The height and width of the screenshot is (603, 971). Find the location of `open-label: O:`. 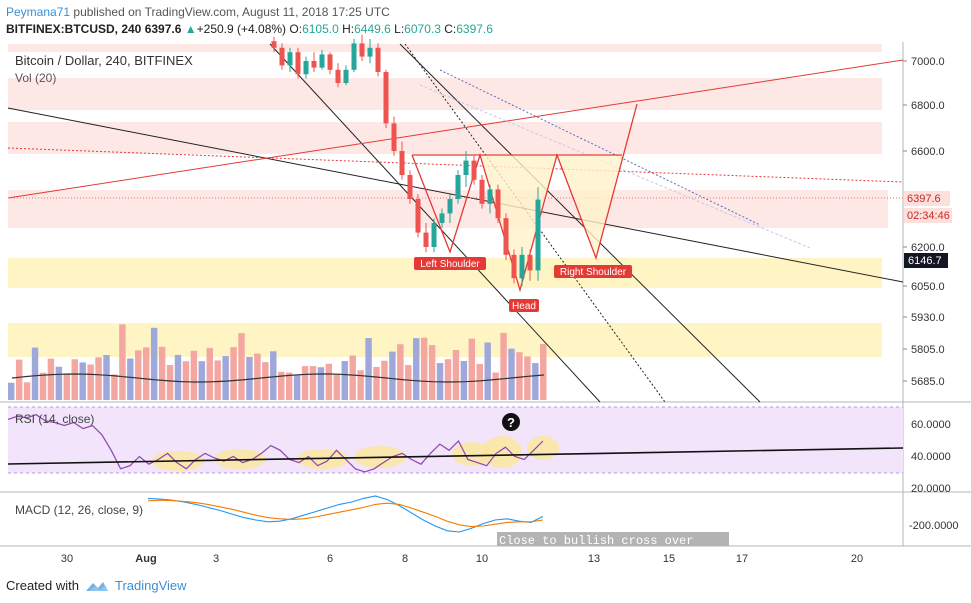

open-label: O: is located at coordinates (296, 29).